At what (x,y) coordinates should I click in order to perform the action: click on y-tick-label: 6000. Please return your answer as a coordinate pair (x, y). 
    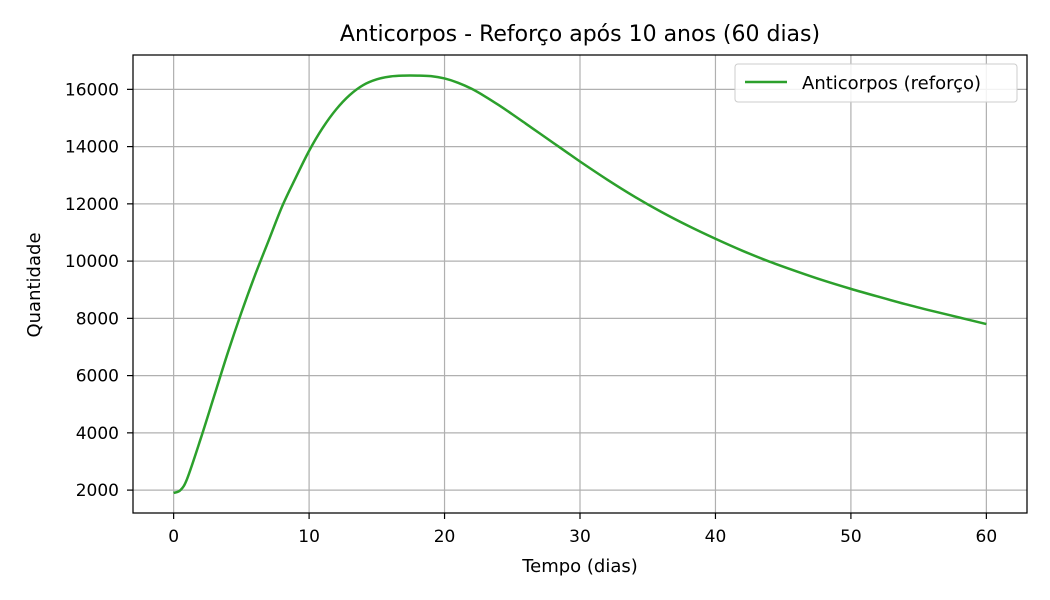
    Looking at the image, I should click on (97, 377).